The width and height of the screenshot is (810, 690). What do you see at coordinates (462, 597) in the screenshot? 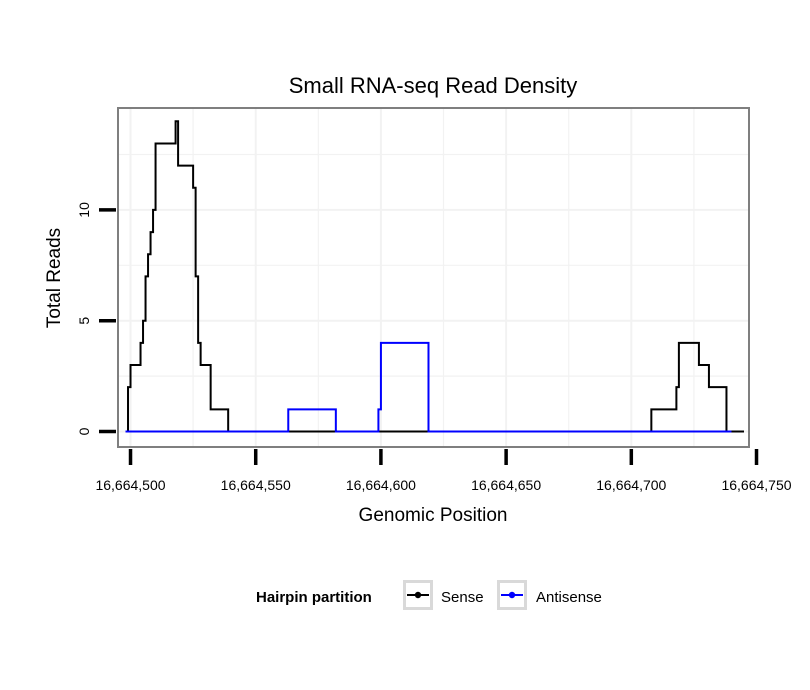
I see `legend-label-sense: Sense` at bounding box center [462, 597].